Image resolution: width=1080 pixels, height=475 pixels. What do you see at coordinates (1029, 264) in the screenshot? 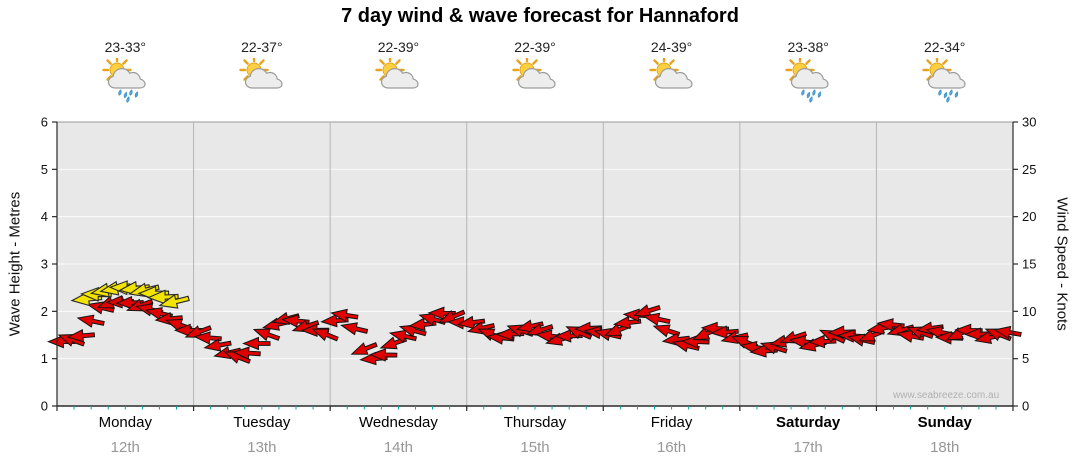
I see `right-axis-tick-label: 15` at bounding box center [1029, 264].